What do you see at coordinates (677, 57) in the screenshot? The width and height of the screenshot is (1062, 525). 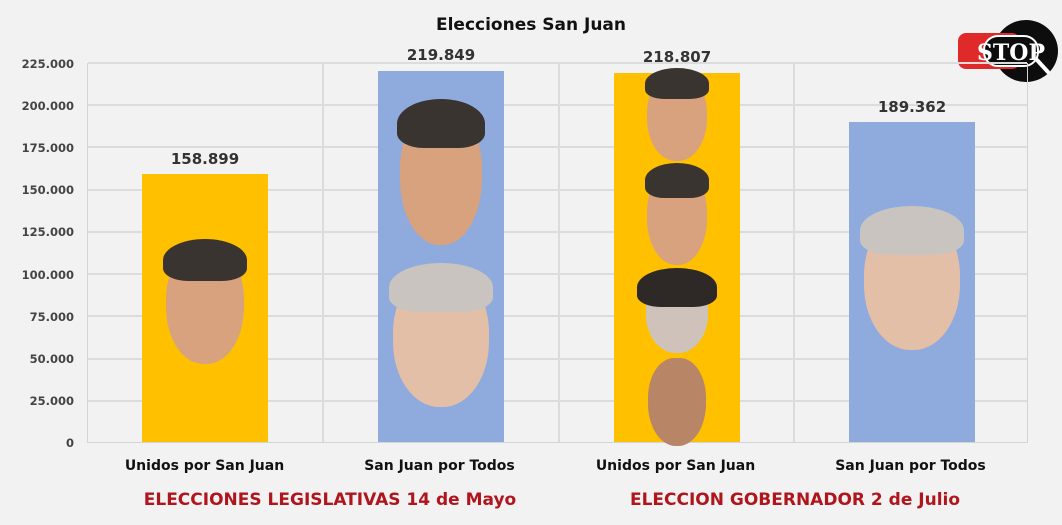 I see `bar-value-label: 218.807` at bounding box center [677, 57].